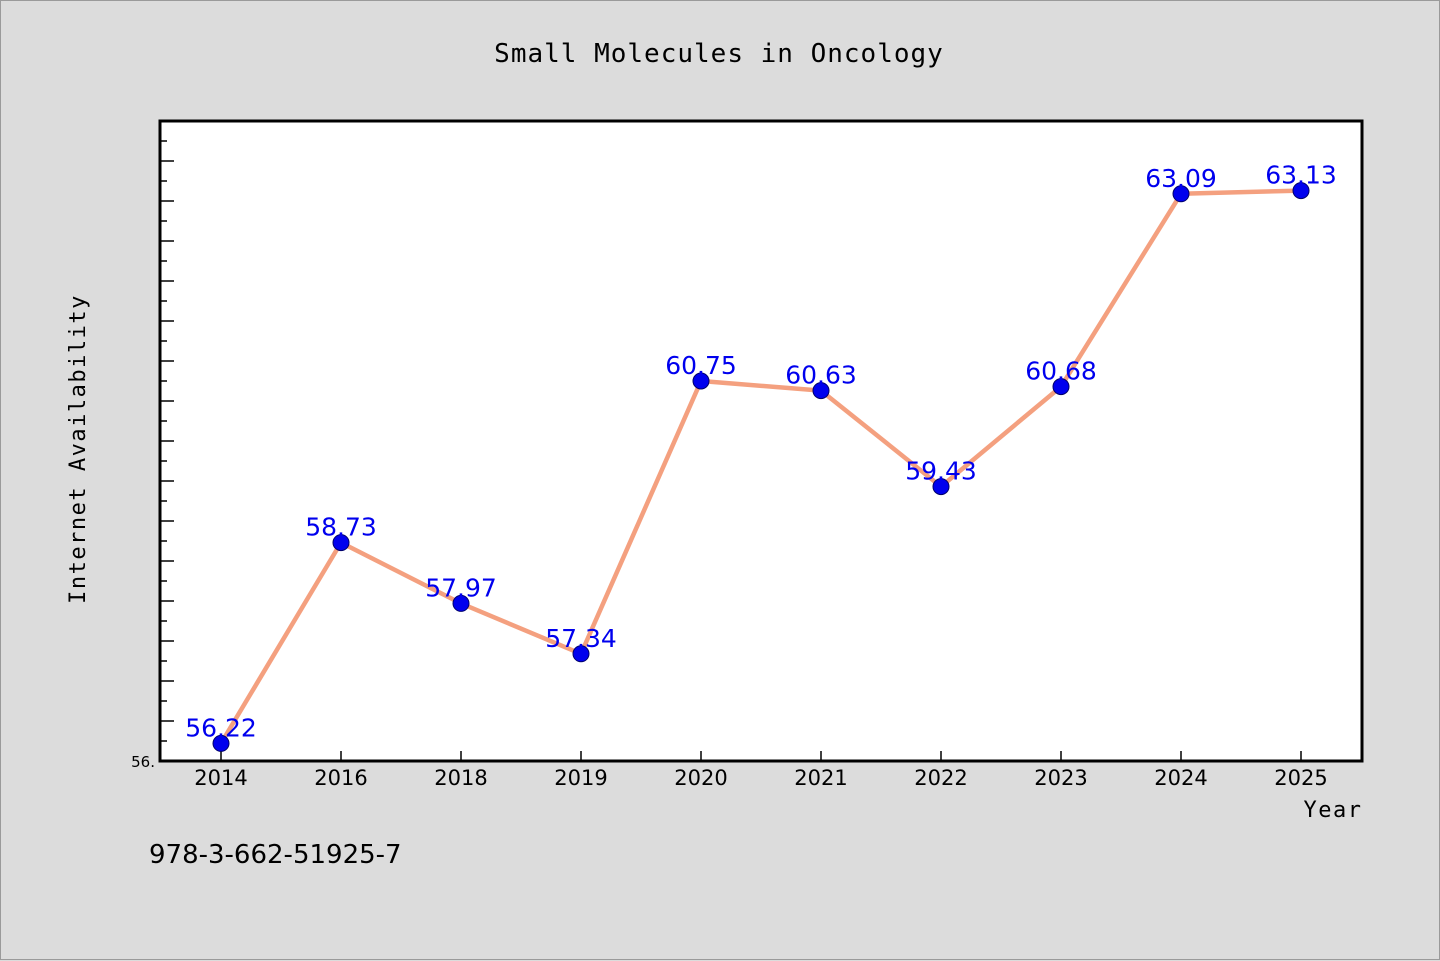  I want to click on data-label: 63.13, so click(1301, 175).